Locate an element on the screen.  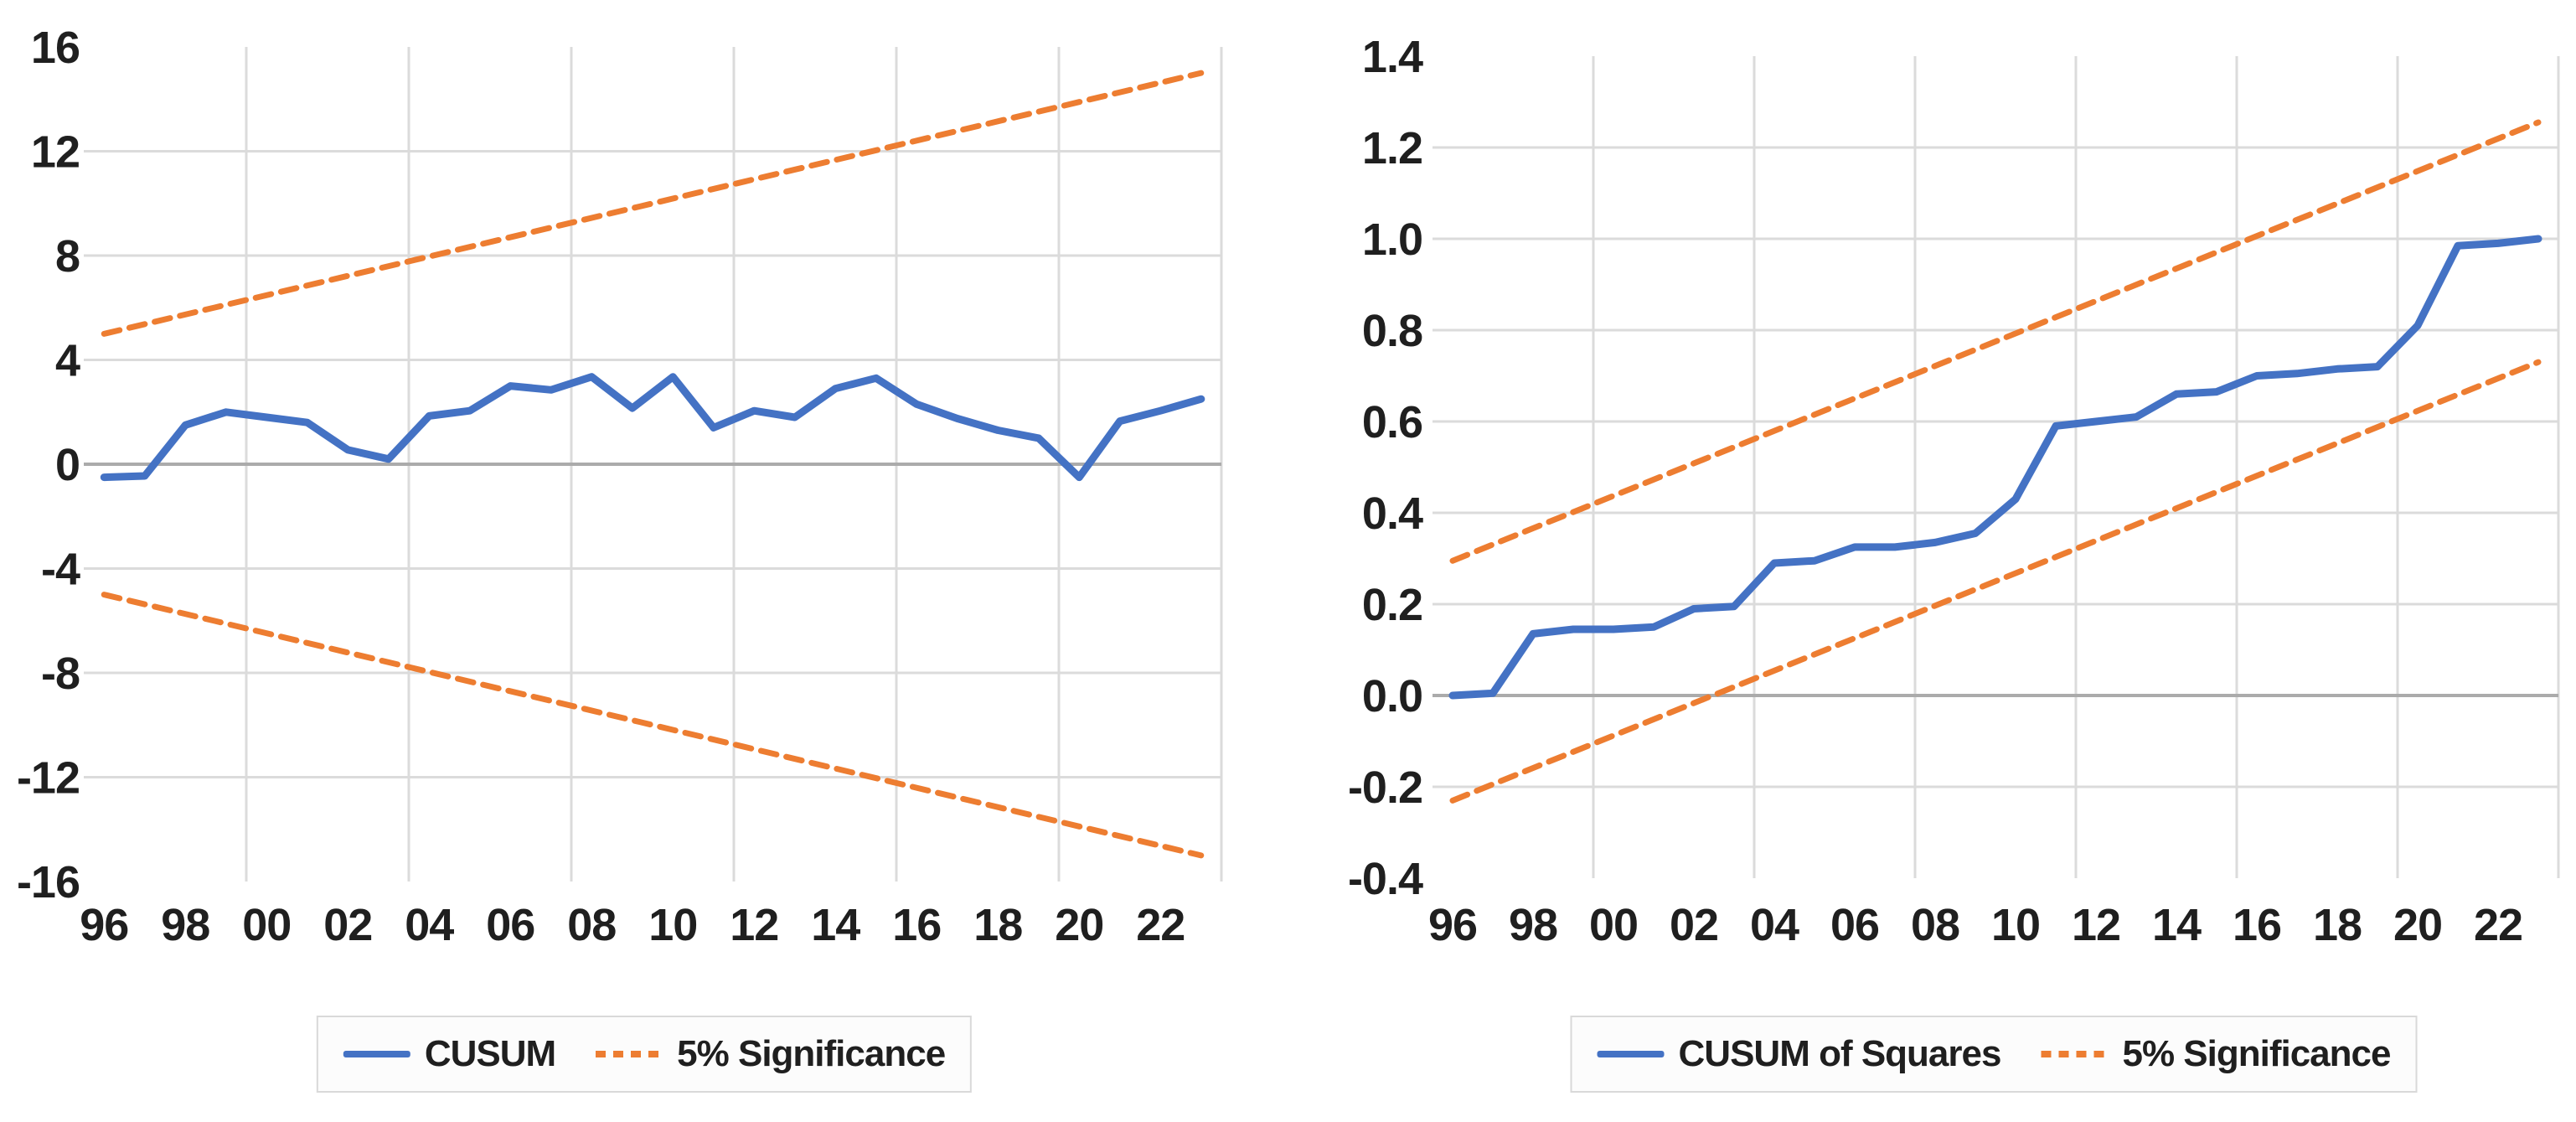
y-tick-label: 16 is located at coordinates (55, 48).